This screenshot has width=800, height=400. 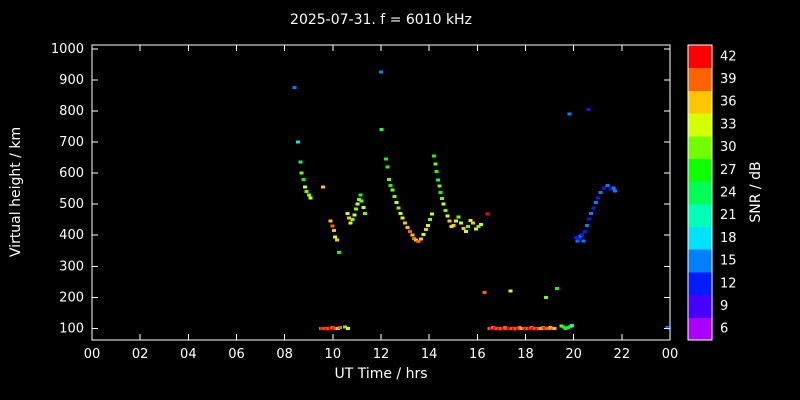 I want to click on svg-text: 700, so click(x=71, y=142).